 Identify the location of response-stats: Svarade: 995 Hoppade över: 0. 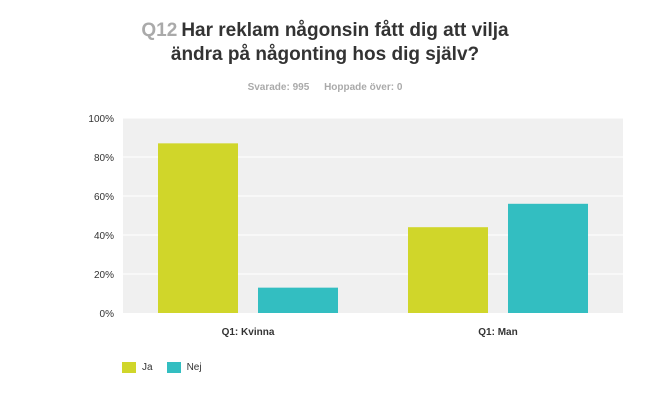
(325, 87).